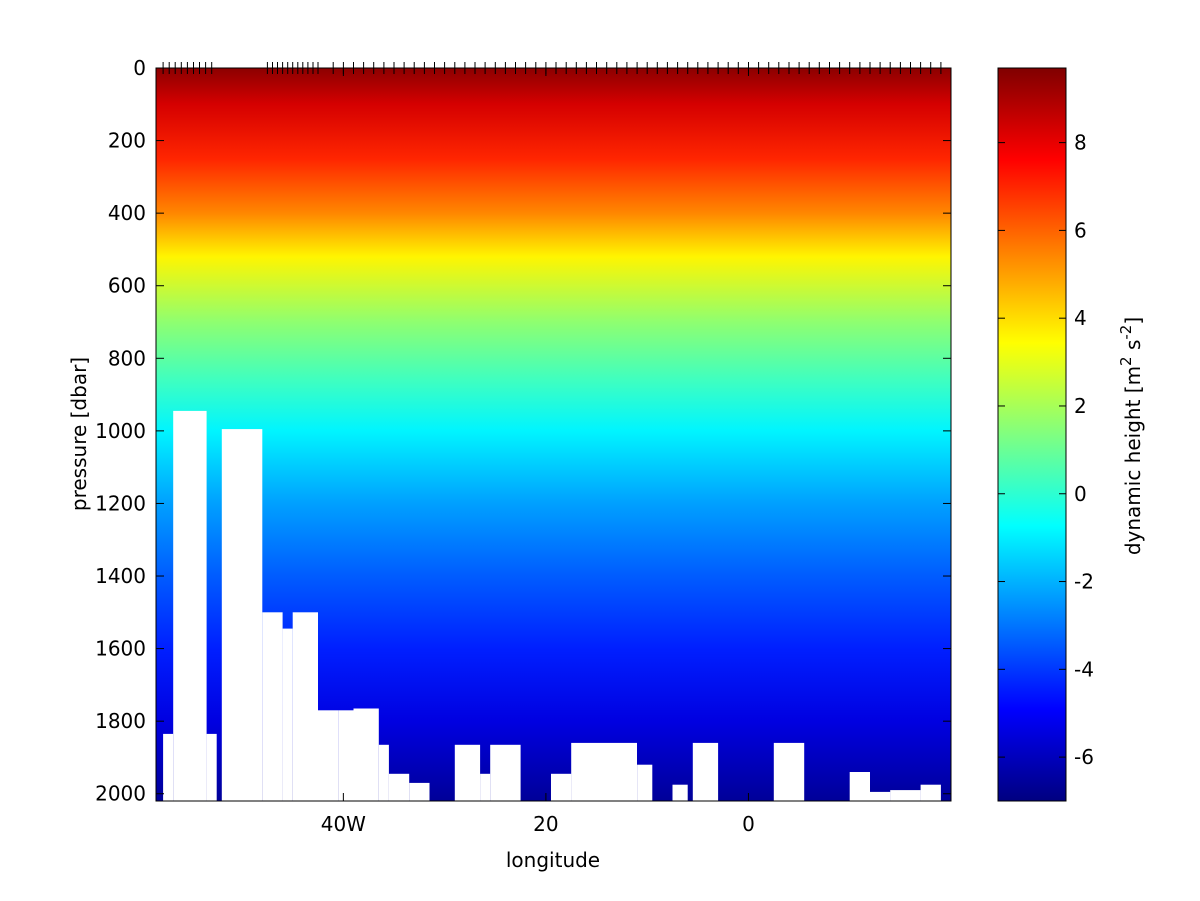 The height and width of the screenshot is (901, 1200). I want to click on colorbar-tick-label: 2, so click(1080, 406).